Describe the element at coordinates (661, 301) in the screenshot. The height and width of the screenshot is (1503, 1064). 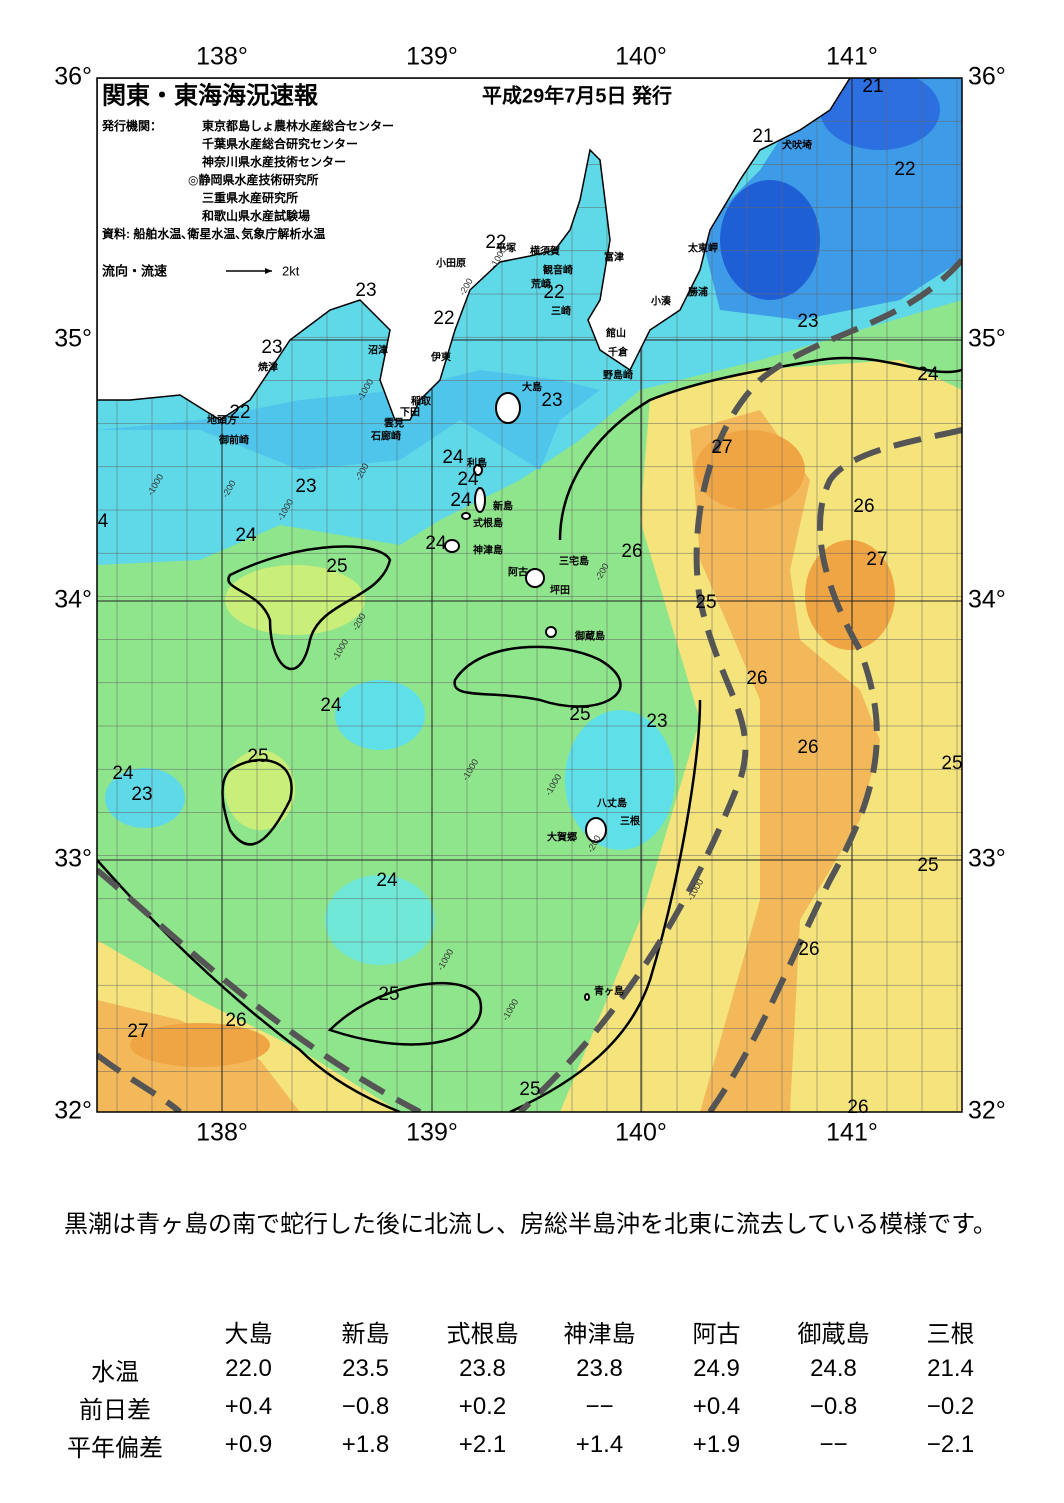
I see `place-name: 小湊` at that location.